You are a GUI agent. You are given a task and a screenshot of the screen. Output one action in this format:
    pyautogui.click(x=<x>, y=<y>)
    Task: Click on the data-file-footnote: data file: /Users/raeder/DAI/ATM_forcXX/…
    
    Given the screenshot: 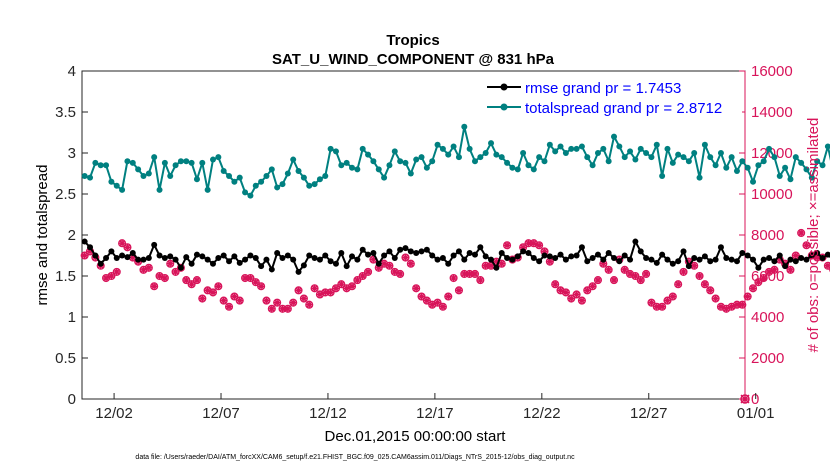 What is the action you would take?
    pyautogui.click(x=355, y=457)
    